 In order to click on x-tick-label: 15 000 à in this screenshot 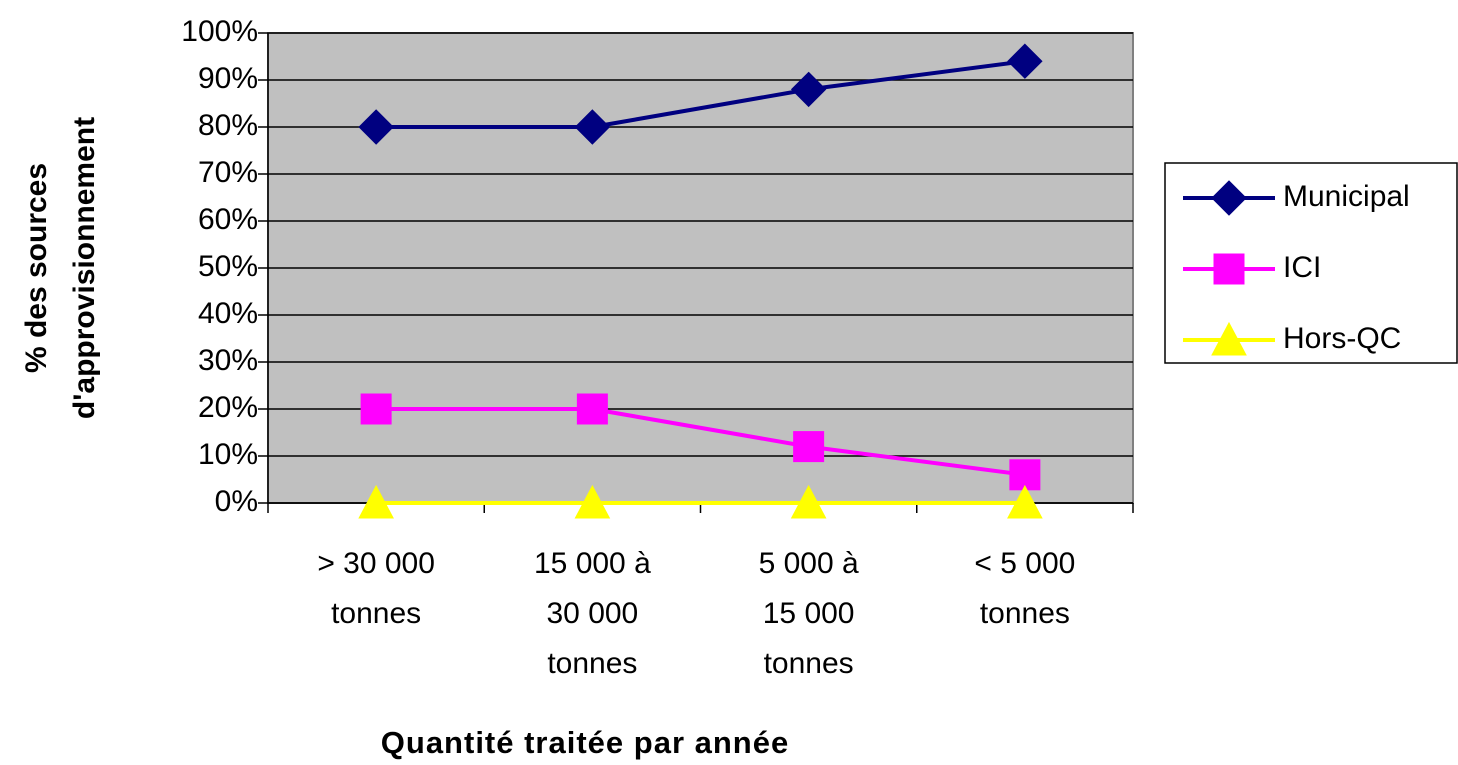, I will do `click(592, 563)`.